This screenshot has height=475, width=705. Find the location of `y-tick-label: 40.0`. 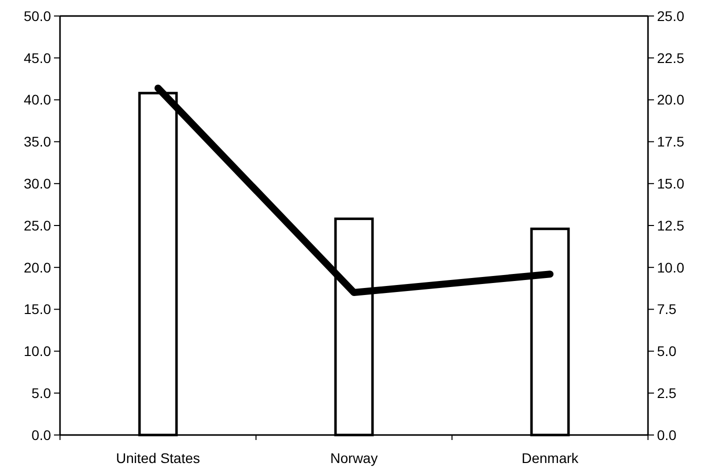

y-tick-label: 40.0 is located at coordinates (38, 100).